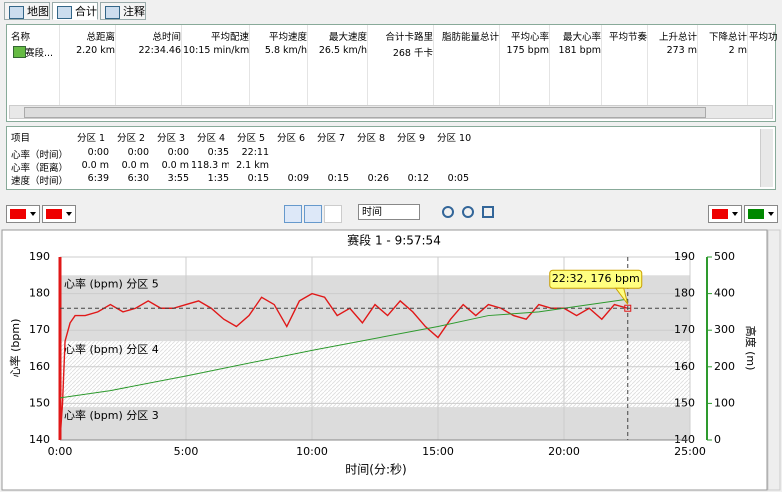 The height and width of the screenshot is (492, 782). I want to click on tooltip, so click(596, 279).